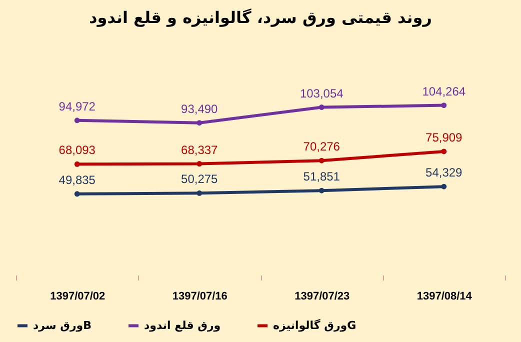  Describe the element at coordinates (260, 17) in the screenshot. I see `chart-title: روند قیمتی ورق سرد، گالوانیزه و قلع اندود` at that location.